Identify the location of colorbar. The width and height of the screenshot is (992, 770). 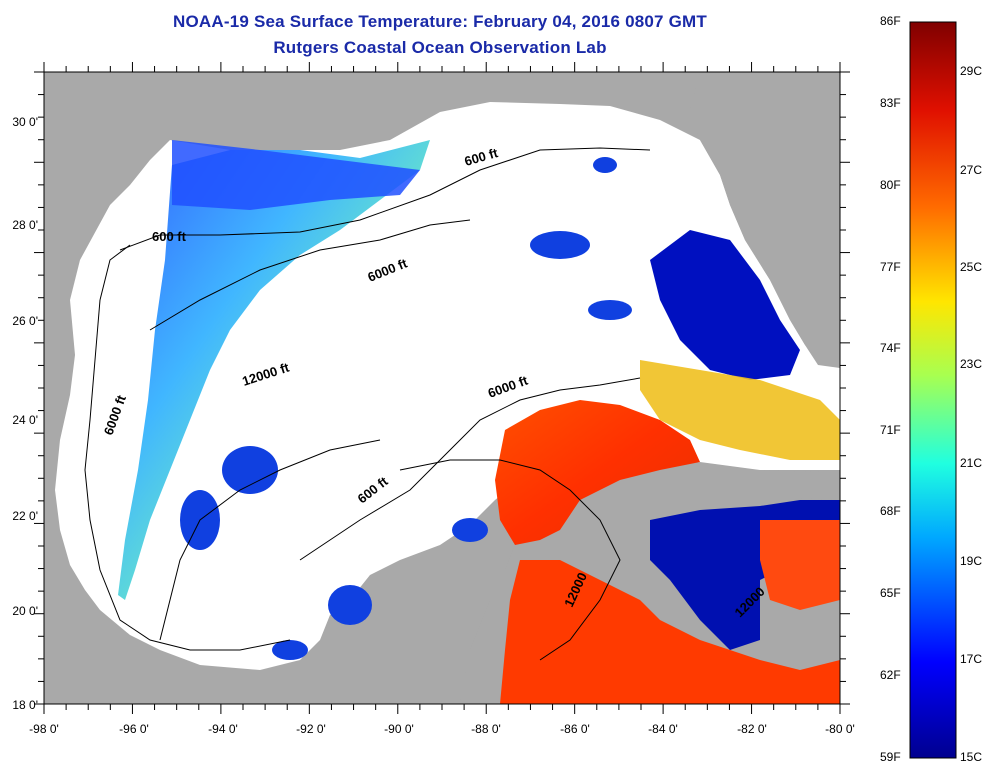
(933, 390).